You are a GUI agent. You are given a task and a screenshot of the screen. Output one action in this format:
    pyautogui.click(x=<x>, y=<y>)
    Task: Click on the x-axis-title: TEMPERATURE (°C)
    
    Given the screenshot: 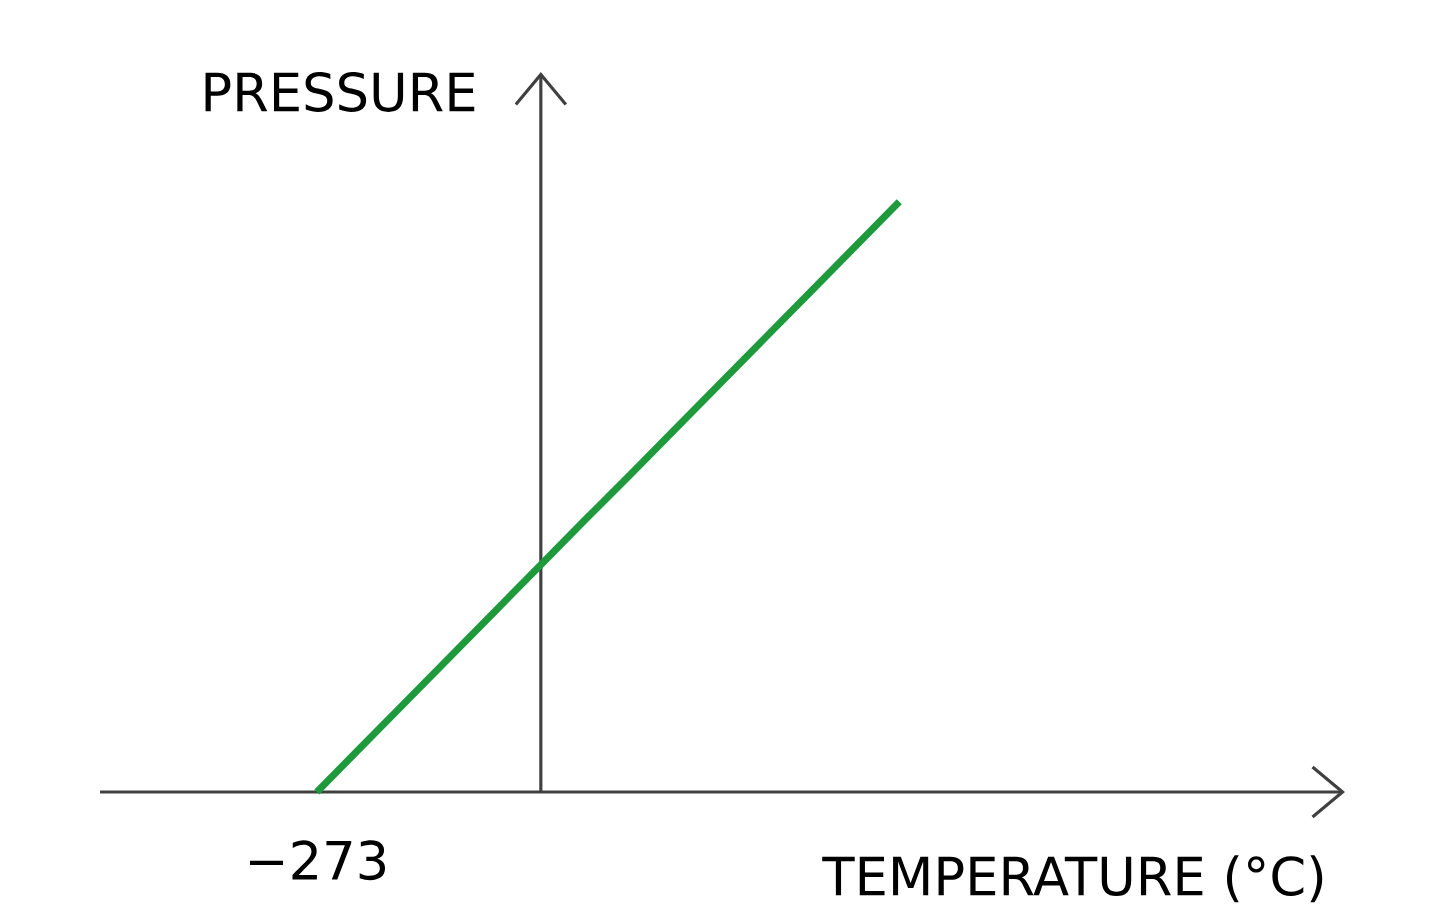 What is the action you would take?
    pyautogui.click(x=1072, y=879)
    